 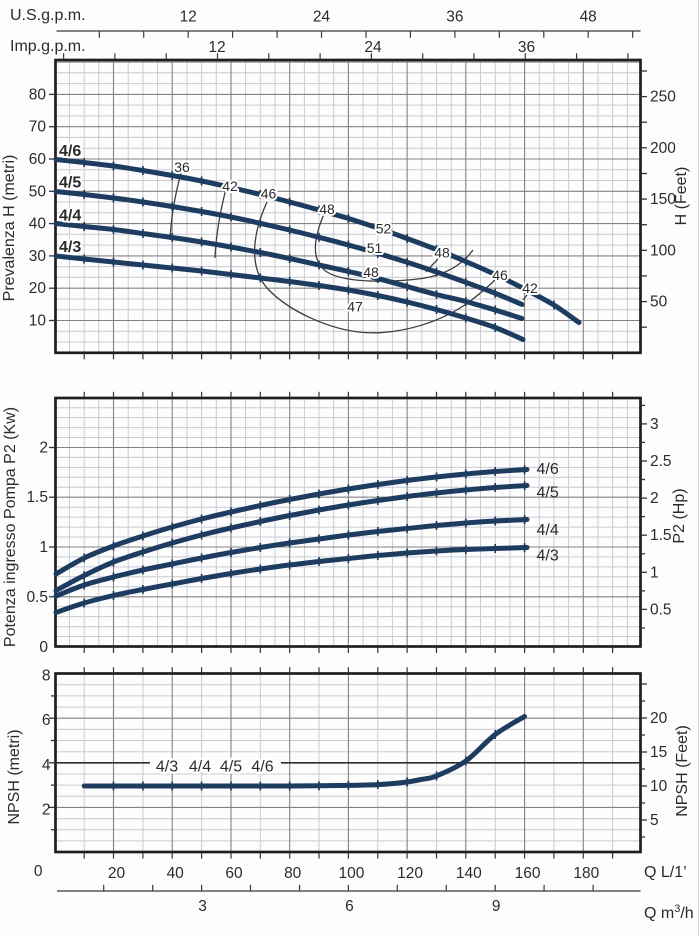 What do you see at coordinates (682, 771) in the screenshot?
I see `svg-text: NPSH (Feet)` at bounding box center [682, 771].